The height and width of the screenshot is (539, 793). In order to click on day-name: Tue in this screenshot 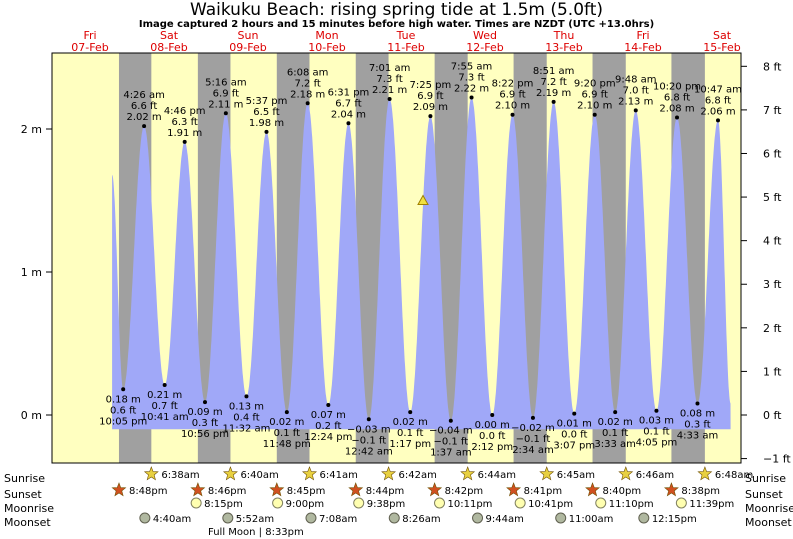, I will do `click(406, 35)`.